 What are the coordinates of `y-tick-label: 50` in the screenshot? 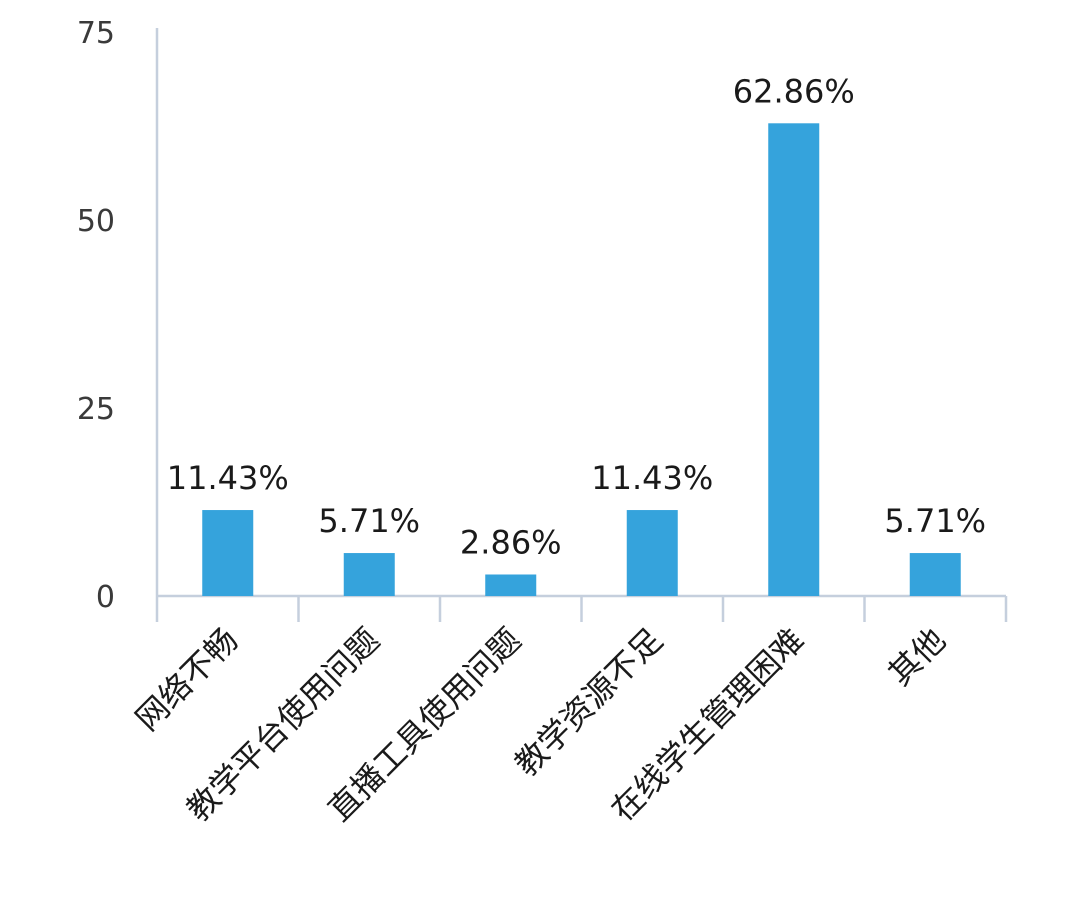 It's located at (96, 221).